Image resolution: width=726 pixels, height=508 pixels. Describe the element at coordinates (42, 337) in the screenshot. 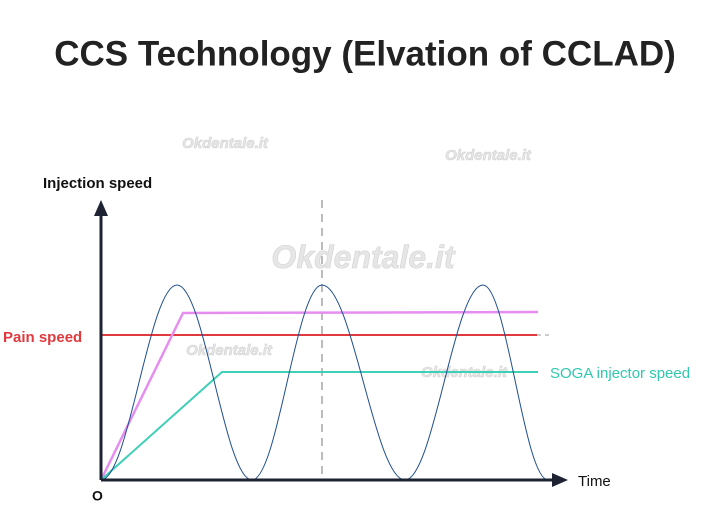

I see `pain-speed-label: Pain speed` at that location.